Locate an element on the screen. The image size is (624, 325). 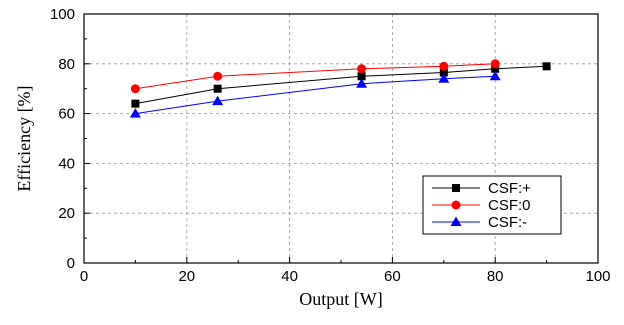
legend-label: CSF:- is located at coordinates (507, 222).